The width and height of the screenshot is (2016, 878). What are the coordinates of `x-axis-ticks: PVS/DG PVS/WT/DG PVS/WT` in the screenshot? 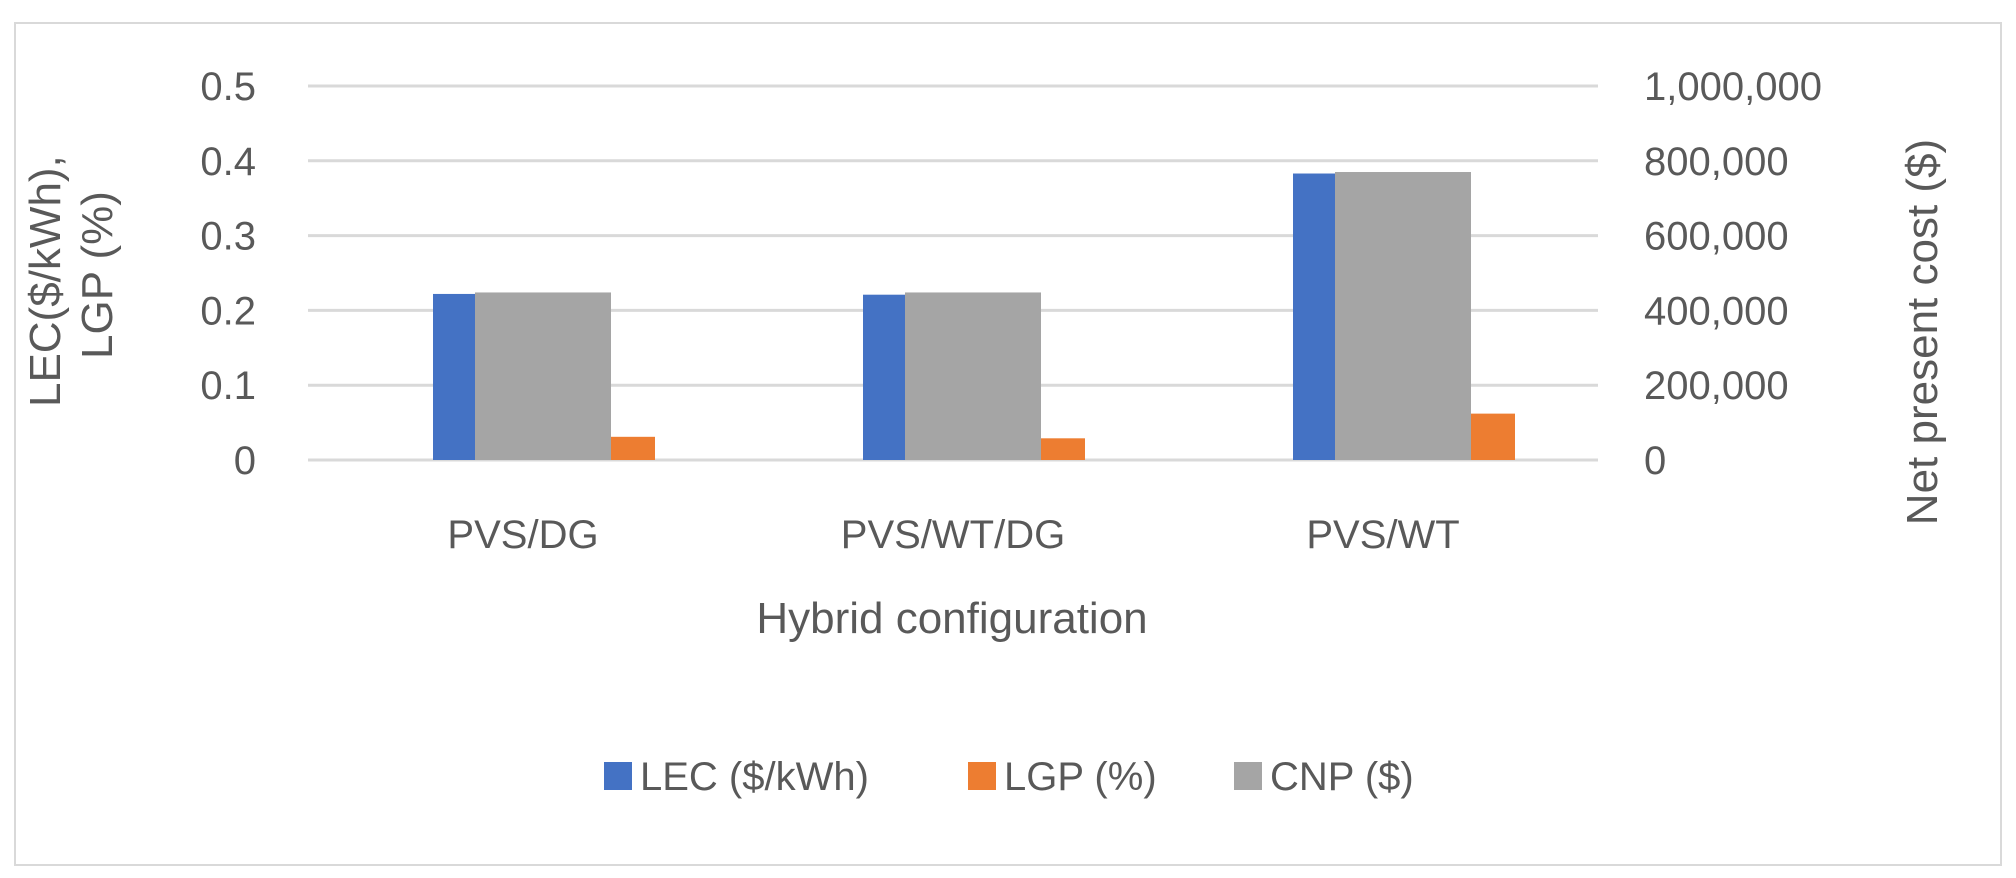 It's located at (953, 535).